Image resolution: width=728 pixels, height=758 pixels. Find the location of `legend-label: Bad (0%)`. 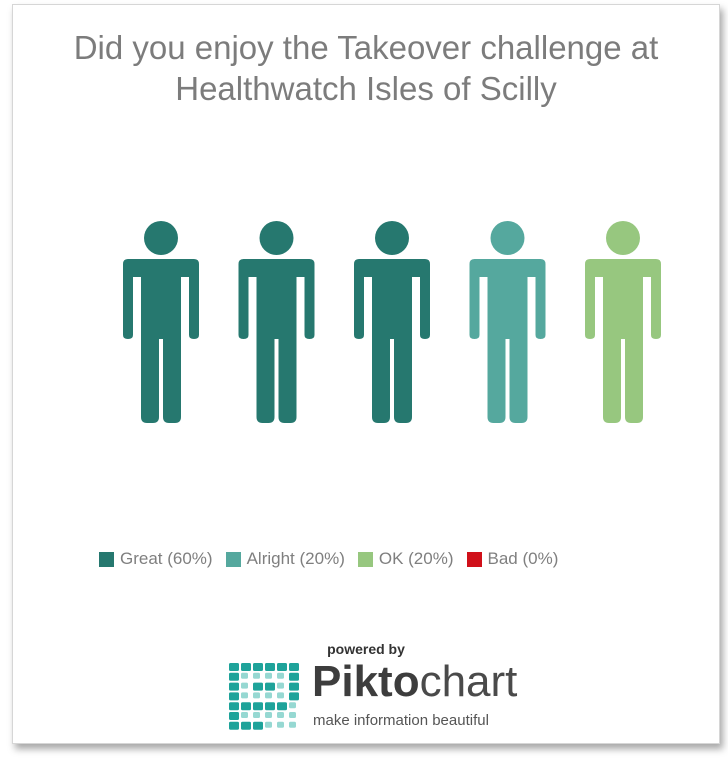

legend-label: Bad (0%) is located at coordinates (523, 558).